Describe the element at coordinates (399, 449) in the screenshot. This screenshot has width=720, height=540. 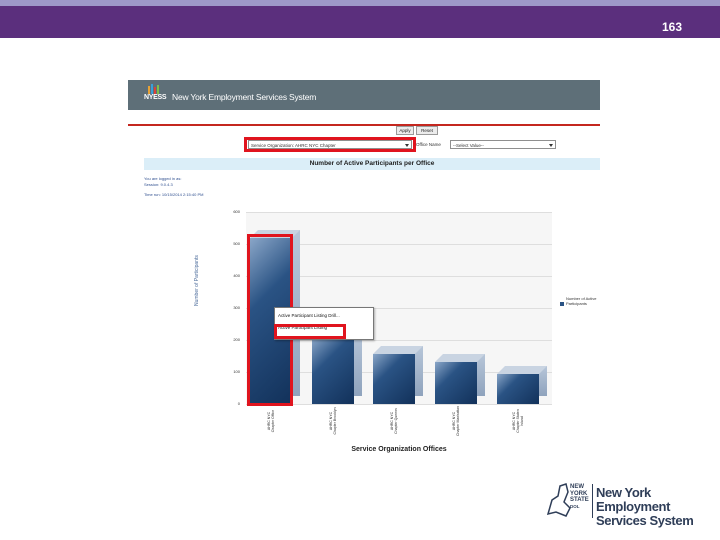
I see `x-axis-title: Service Organization Offices` at that location.